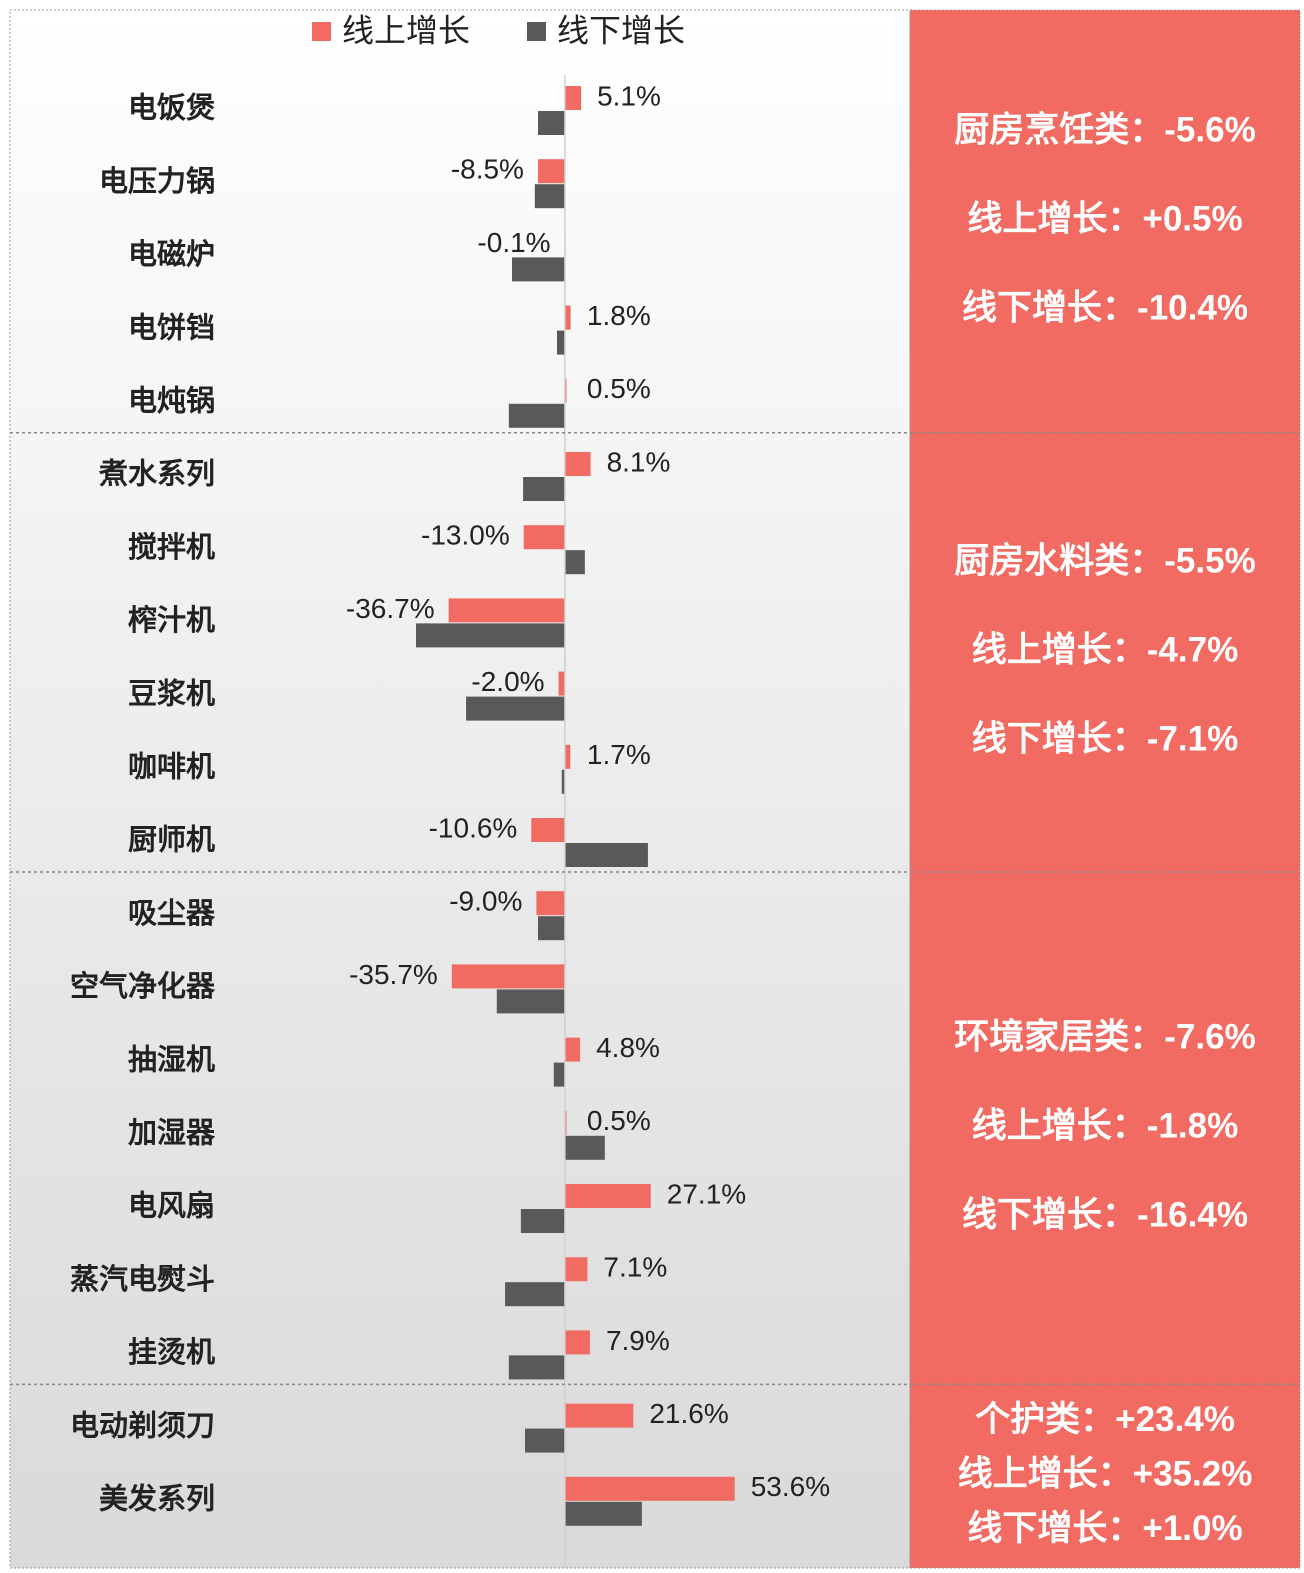 This screenshot has width=1304, height=1573. I want to click on category-label: 电饼铛, so click(171, 327).